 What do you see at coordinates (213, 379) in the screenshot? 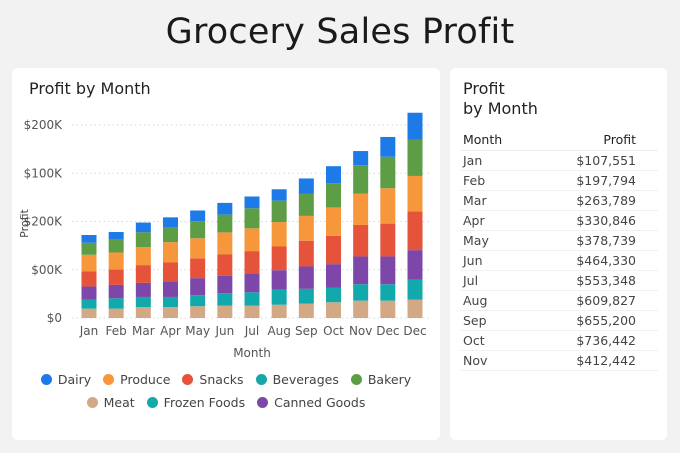
I see `legend-item: Snacks` at bounding box center [213, 379].